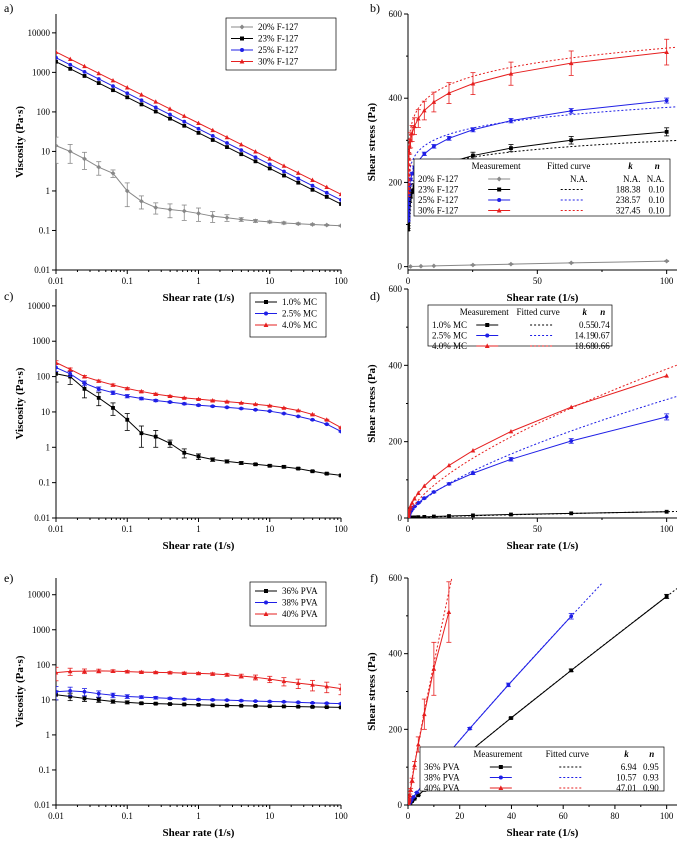 The width and height of the screenshot is (700, 849). What do you see at coordinates (286, 603) in the screenshot?
I see `legend-item: 38% PVA` at bounding box center [286, 603].